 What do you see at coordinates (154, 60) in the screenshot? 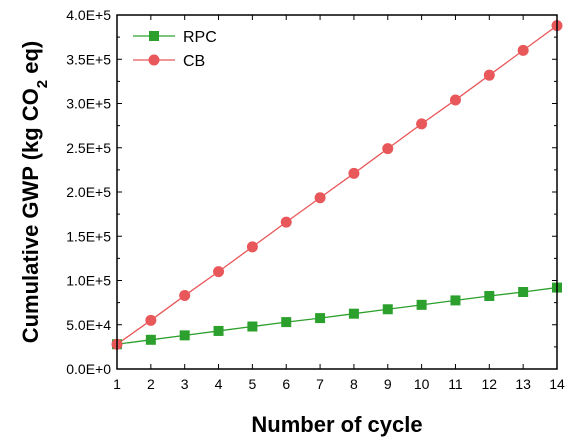
I see `legend-marker-cb` at bounding box center [154, 60].